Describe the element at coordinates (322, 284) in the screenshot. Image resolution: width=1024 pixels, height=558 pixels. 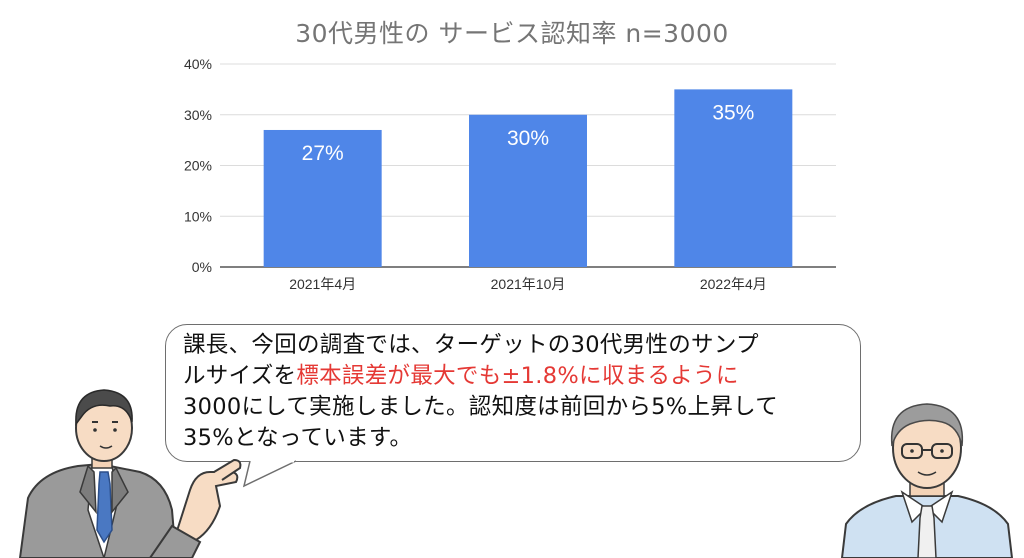
I see `x-tick-label: 2021年4月` at that location.